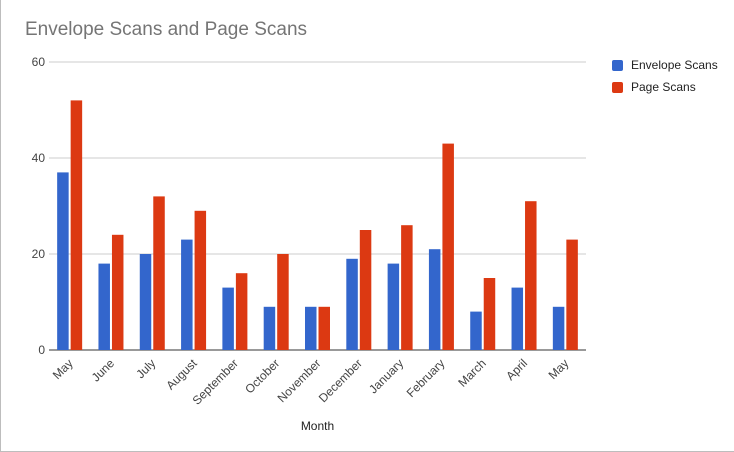 The image size is (734, 452). What do you see at coordinates (674, 65) in the screenshot?
I see `legend-label-envelope-scans: Envelope Scans` at bounding box center [674, 65].